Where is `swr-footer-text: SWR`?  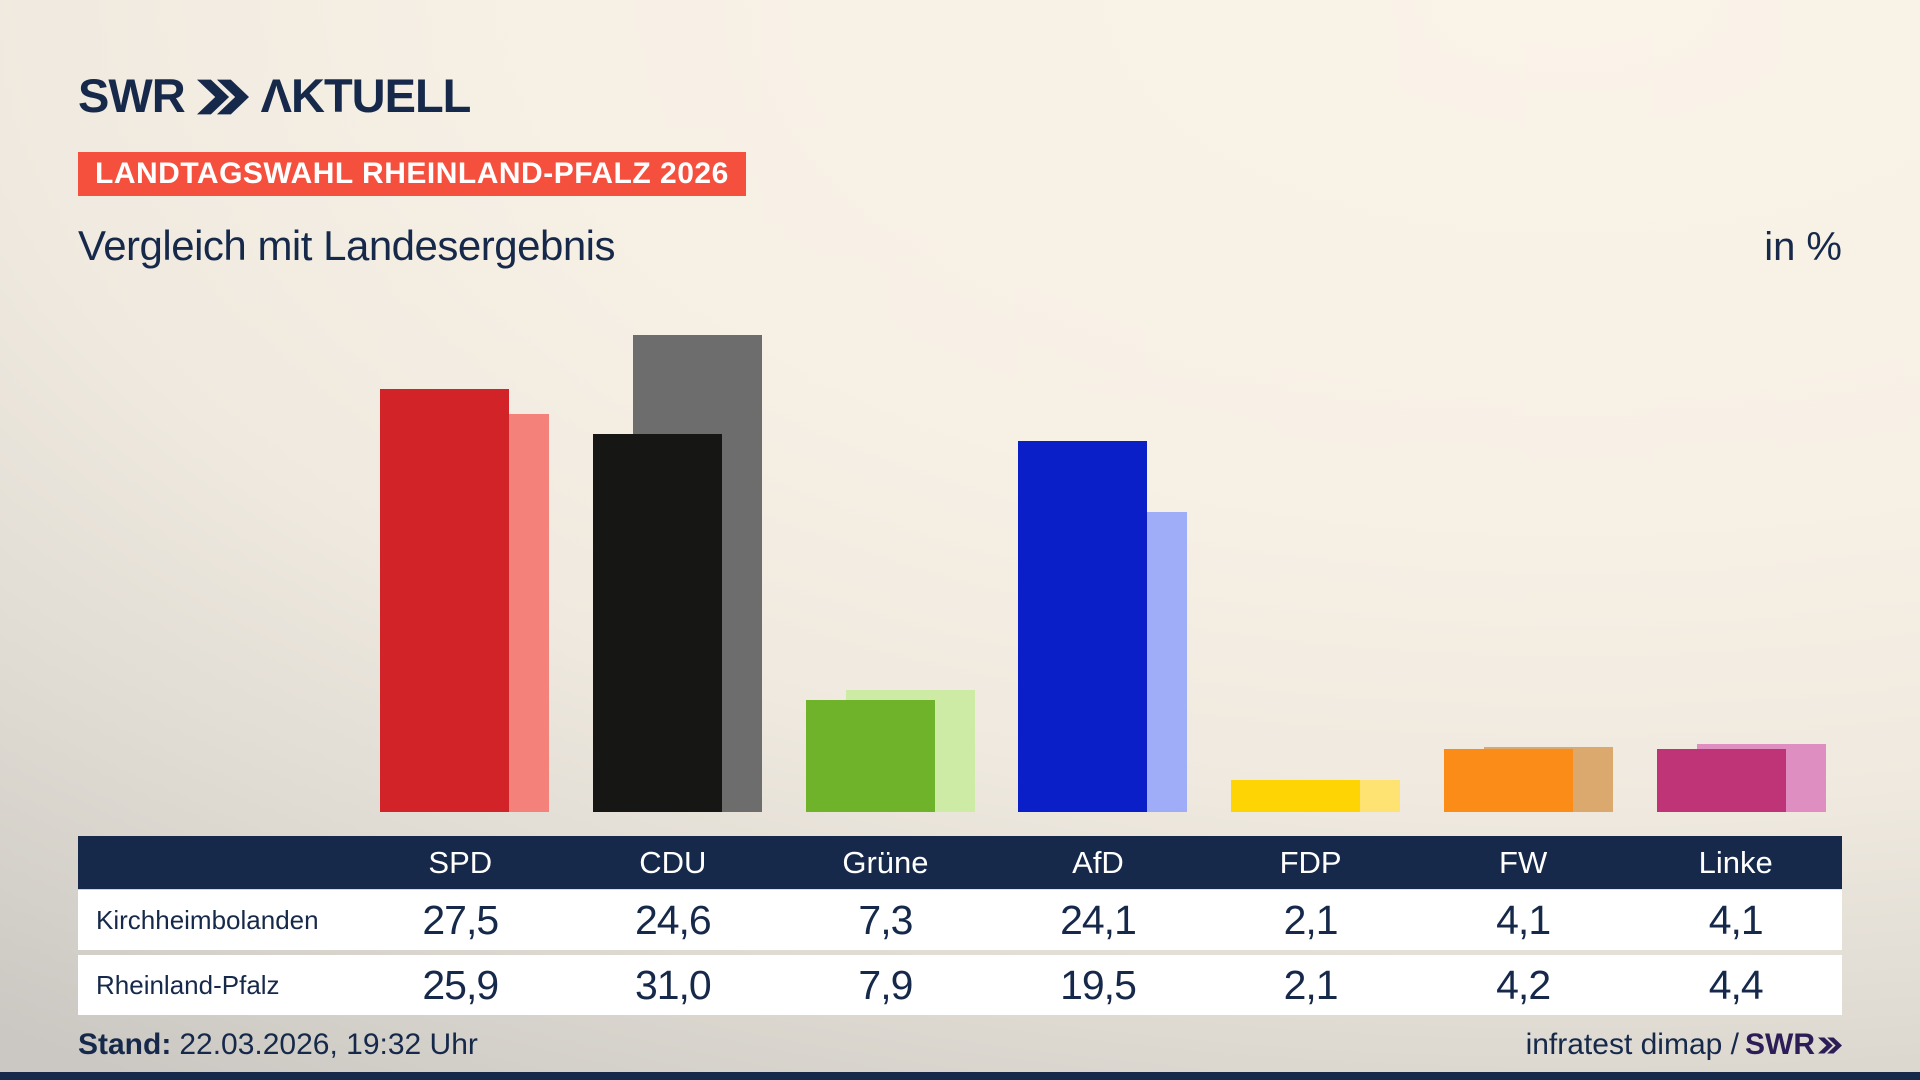 swr-footer-text: SWR is located at coordinates (1780, 1044).